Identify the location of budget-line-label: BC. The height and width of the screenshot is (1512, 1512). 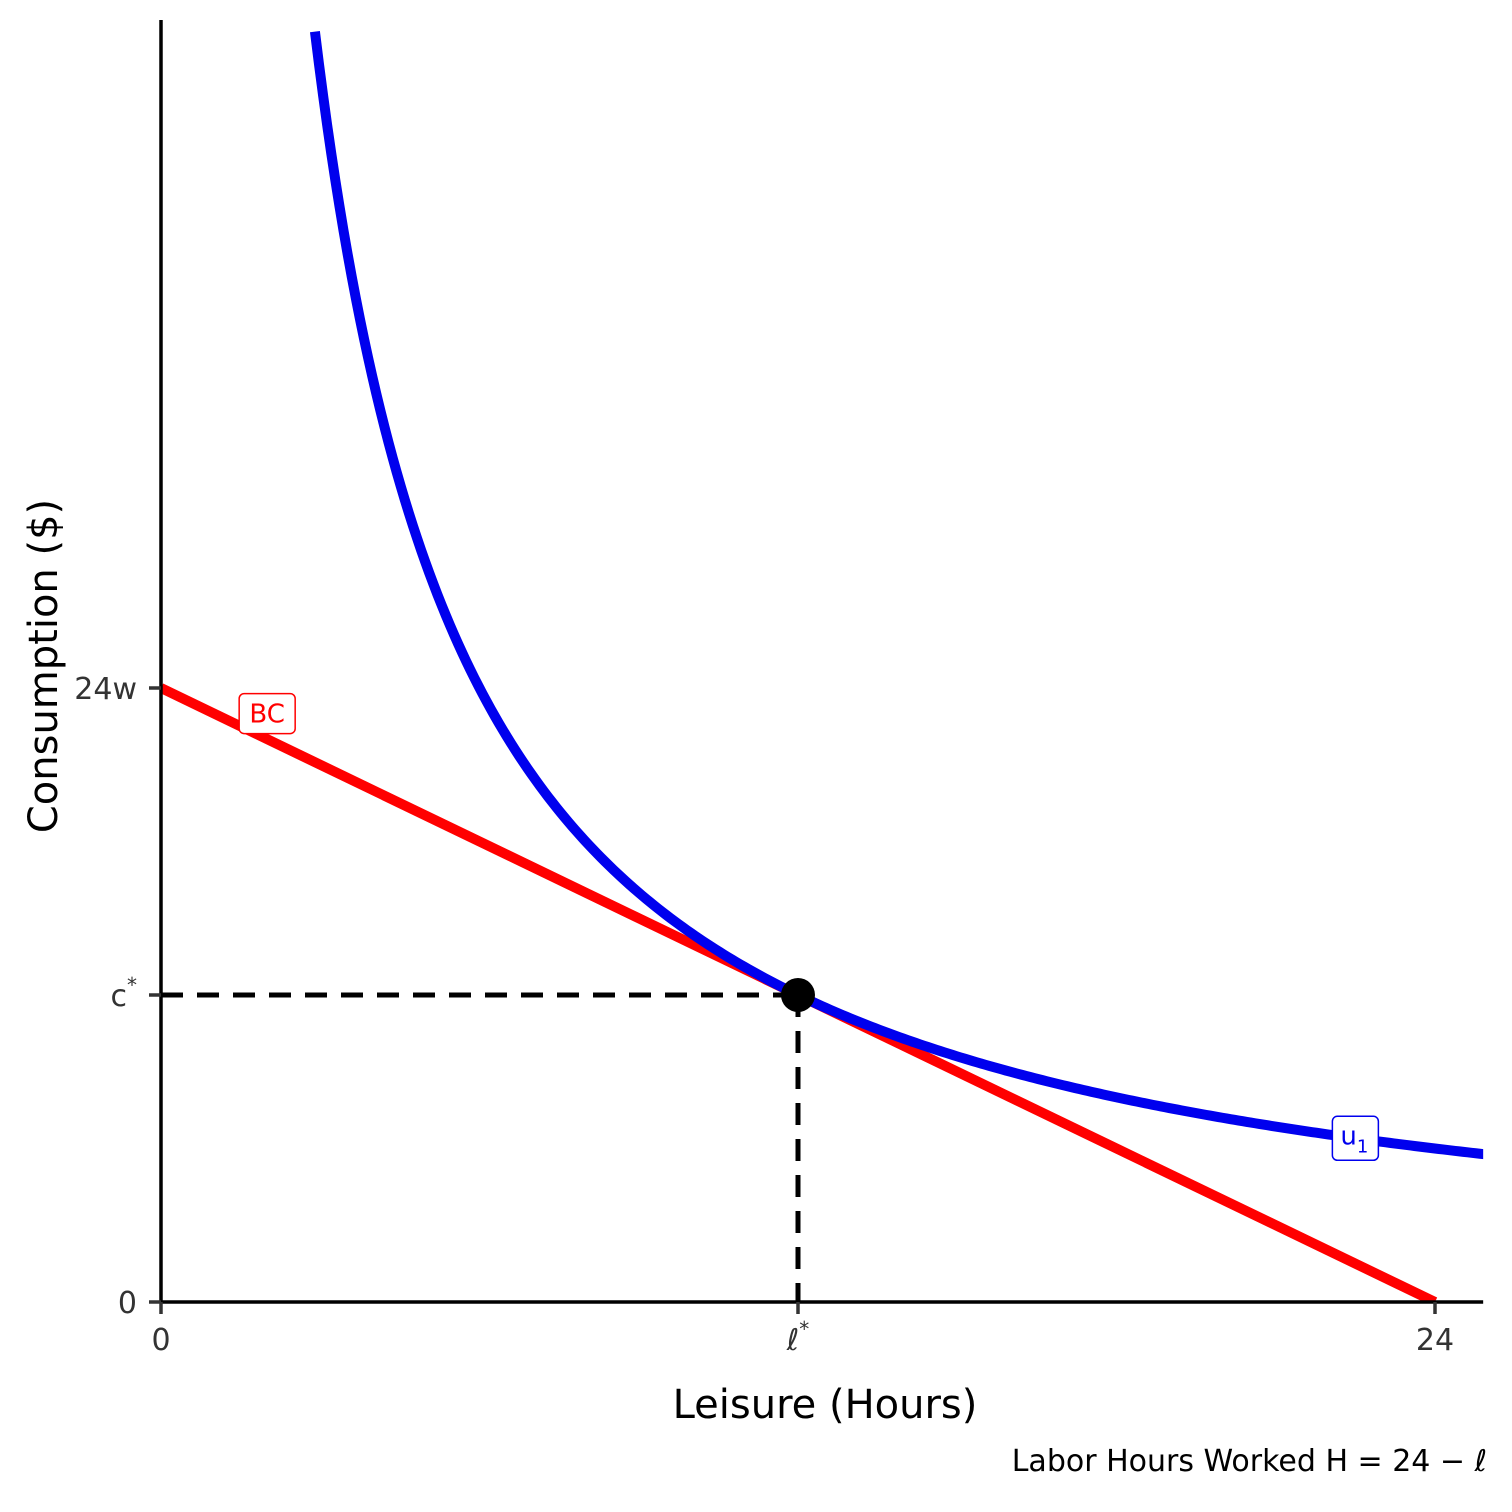
(267, 713).